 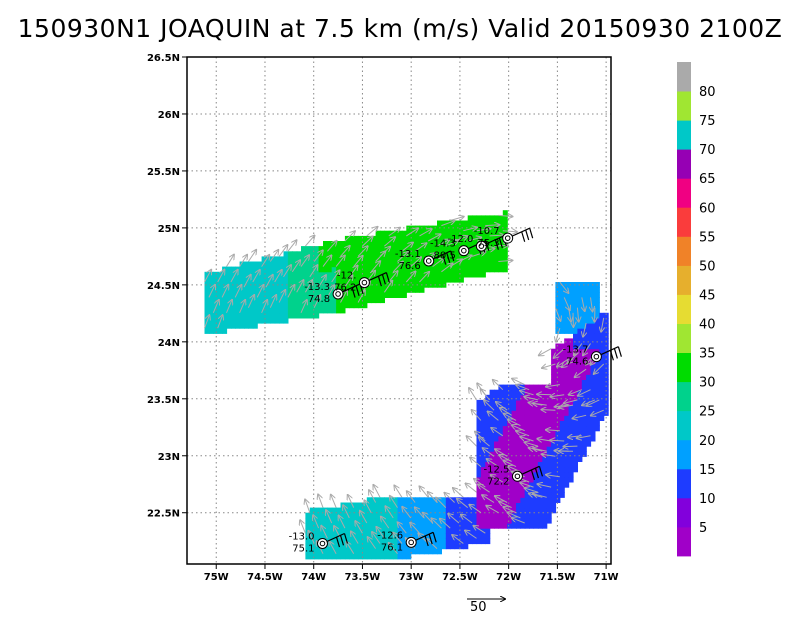 I want to click on station: -10.775.3, so click(x=504, y=237).